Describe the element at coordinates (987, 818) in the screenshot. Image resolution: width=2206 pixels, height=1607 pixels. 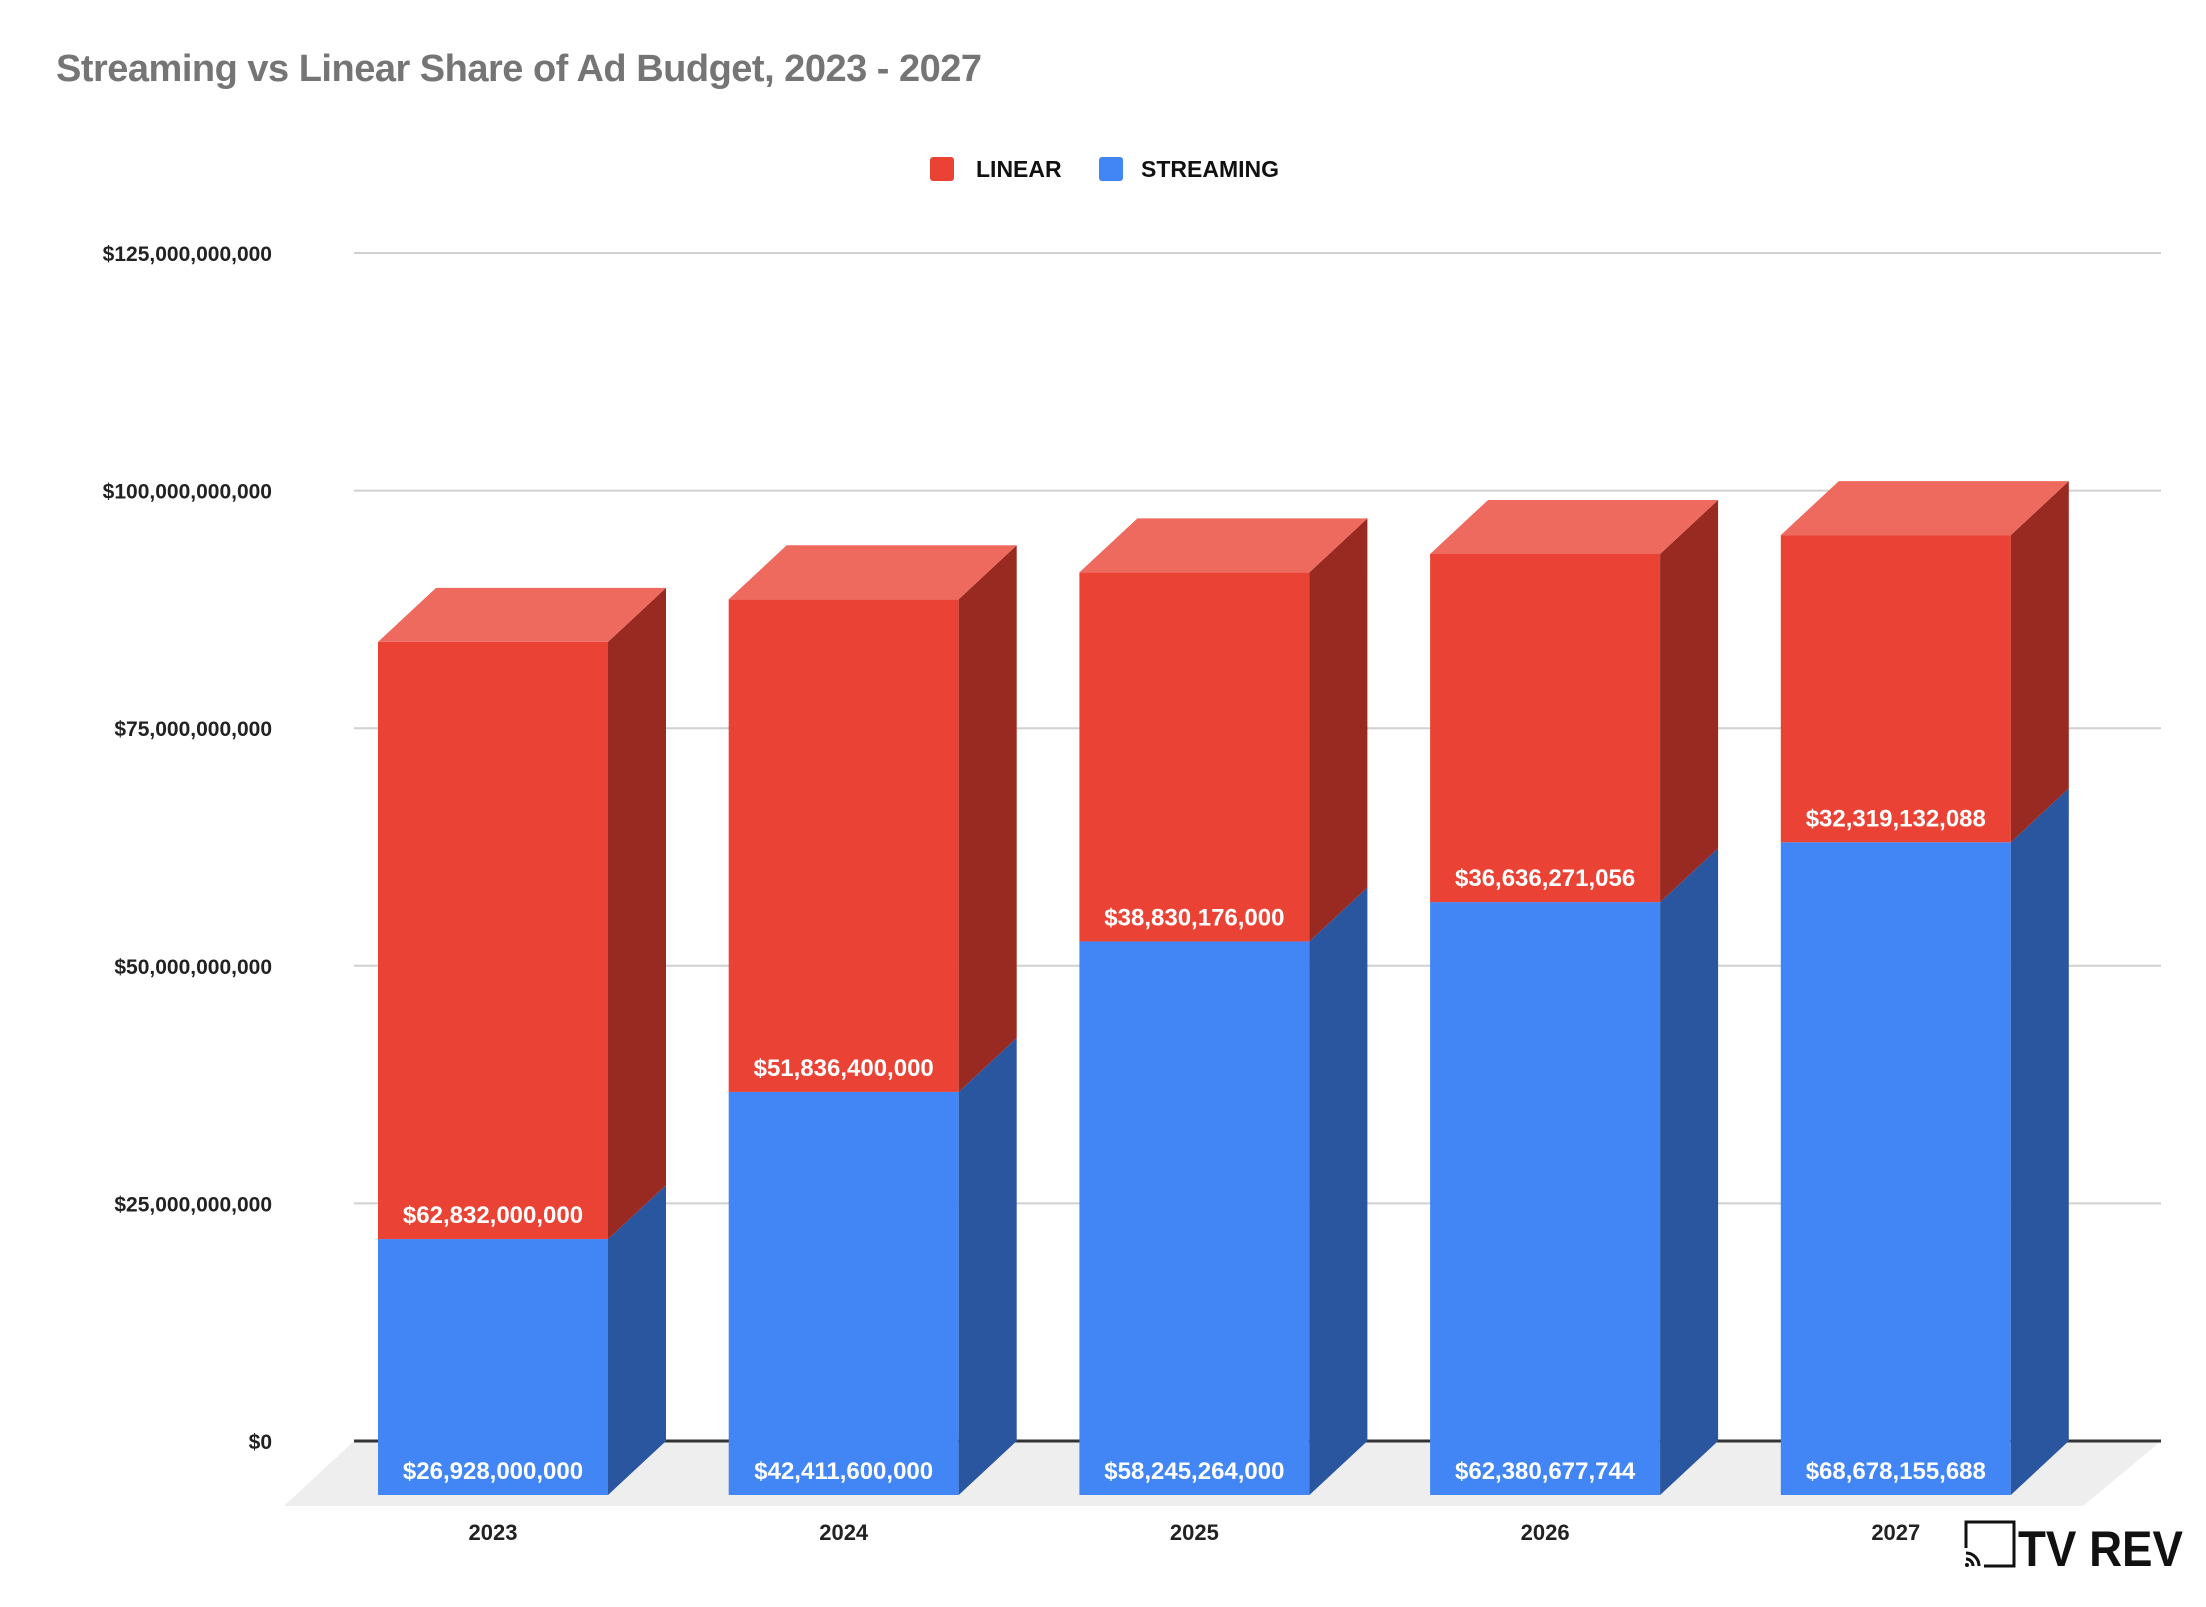
I see `bar-side-linear-2024` at that location.